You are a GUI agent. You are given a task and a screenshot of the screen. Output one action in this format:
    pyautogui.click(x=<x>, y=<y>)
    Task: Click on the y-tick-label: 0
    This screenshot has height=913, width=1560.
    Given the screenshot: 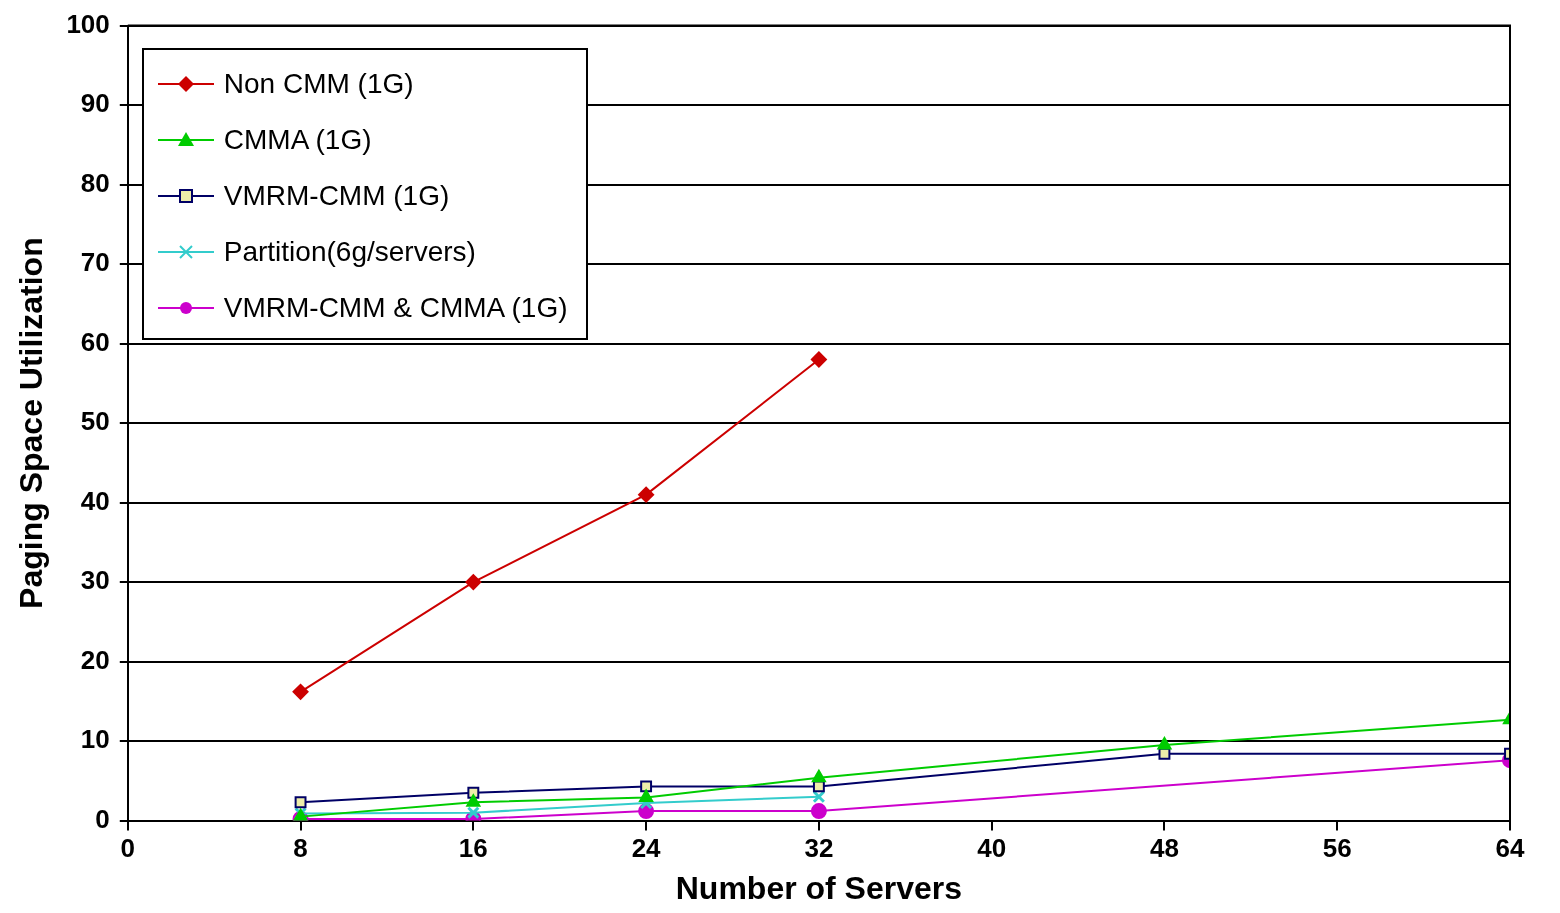 What is the action you would take?
    pyautogui.click(x=102, y=818)
    